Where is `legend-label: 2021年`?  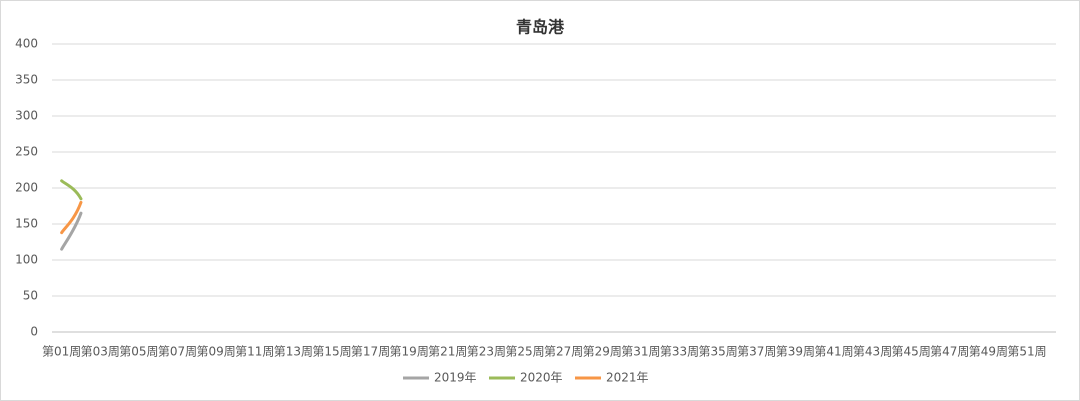 legend-label: 2021年 is located at coordinates (627, 378).